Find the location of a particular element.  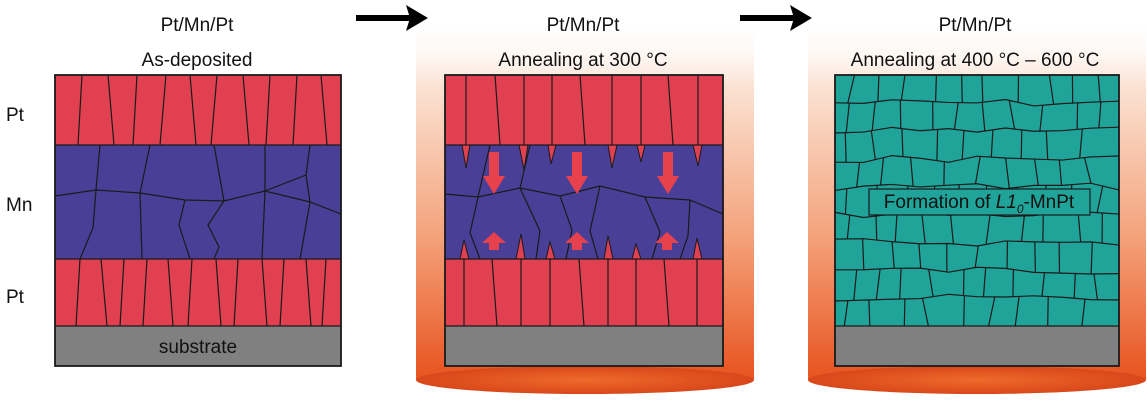

formation-label-prefix: Formation of is located at coordinates (940, 202).